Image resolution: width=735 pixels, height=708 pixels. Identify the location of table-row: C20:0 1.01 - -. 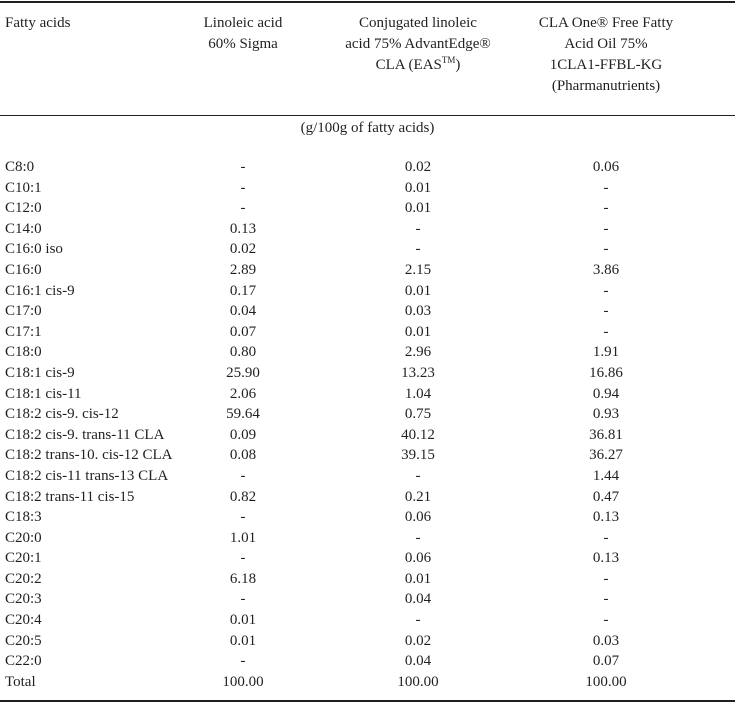
(367, 538).